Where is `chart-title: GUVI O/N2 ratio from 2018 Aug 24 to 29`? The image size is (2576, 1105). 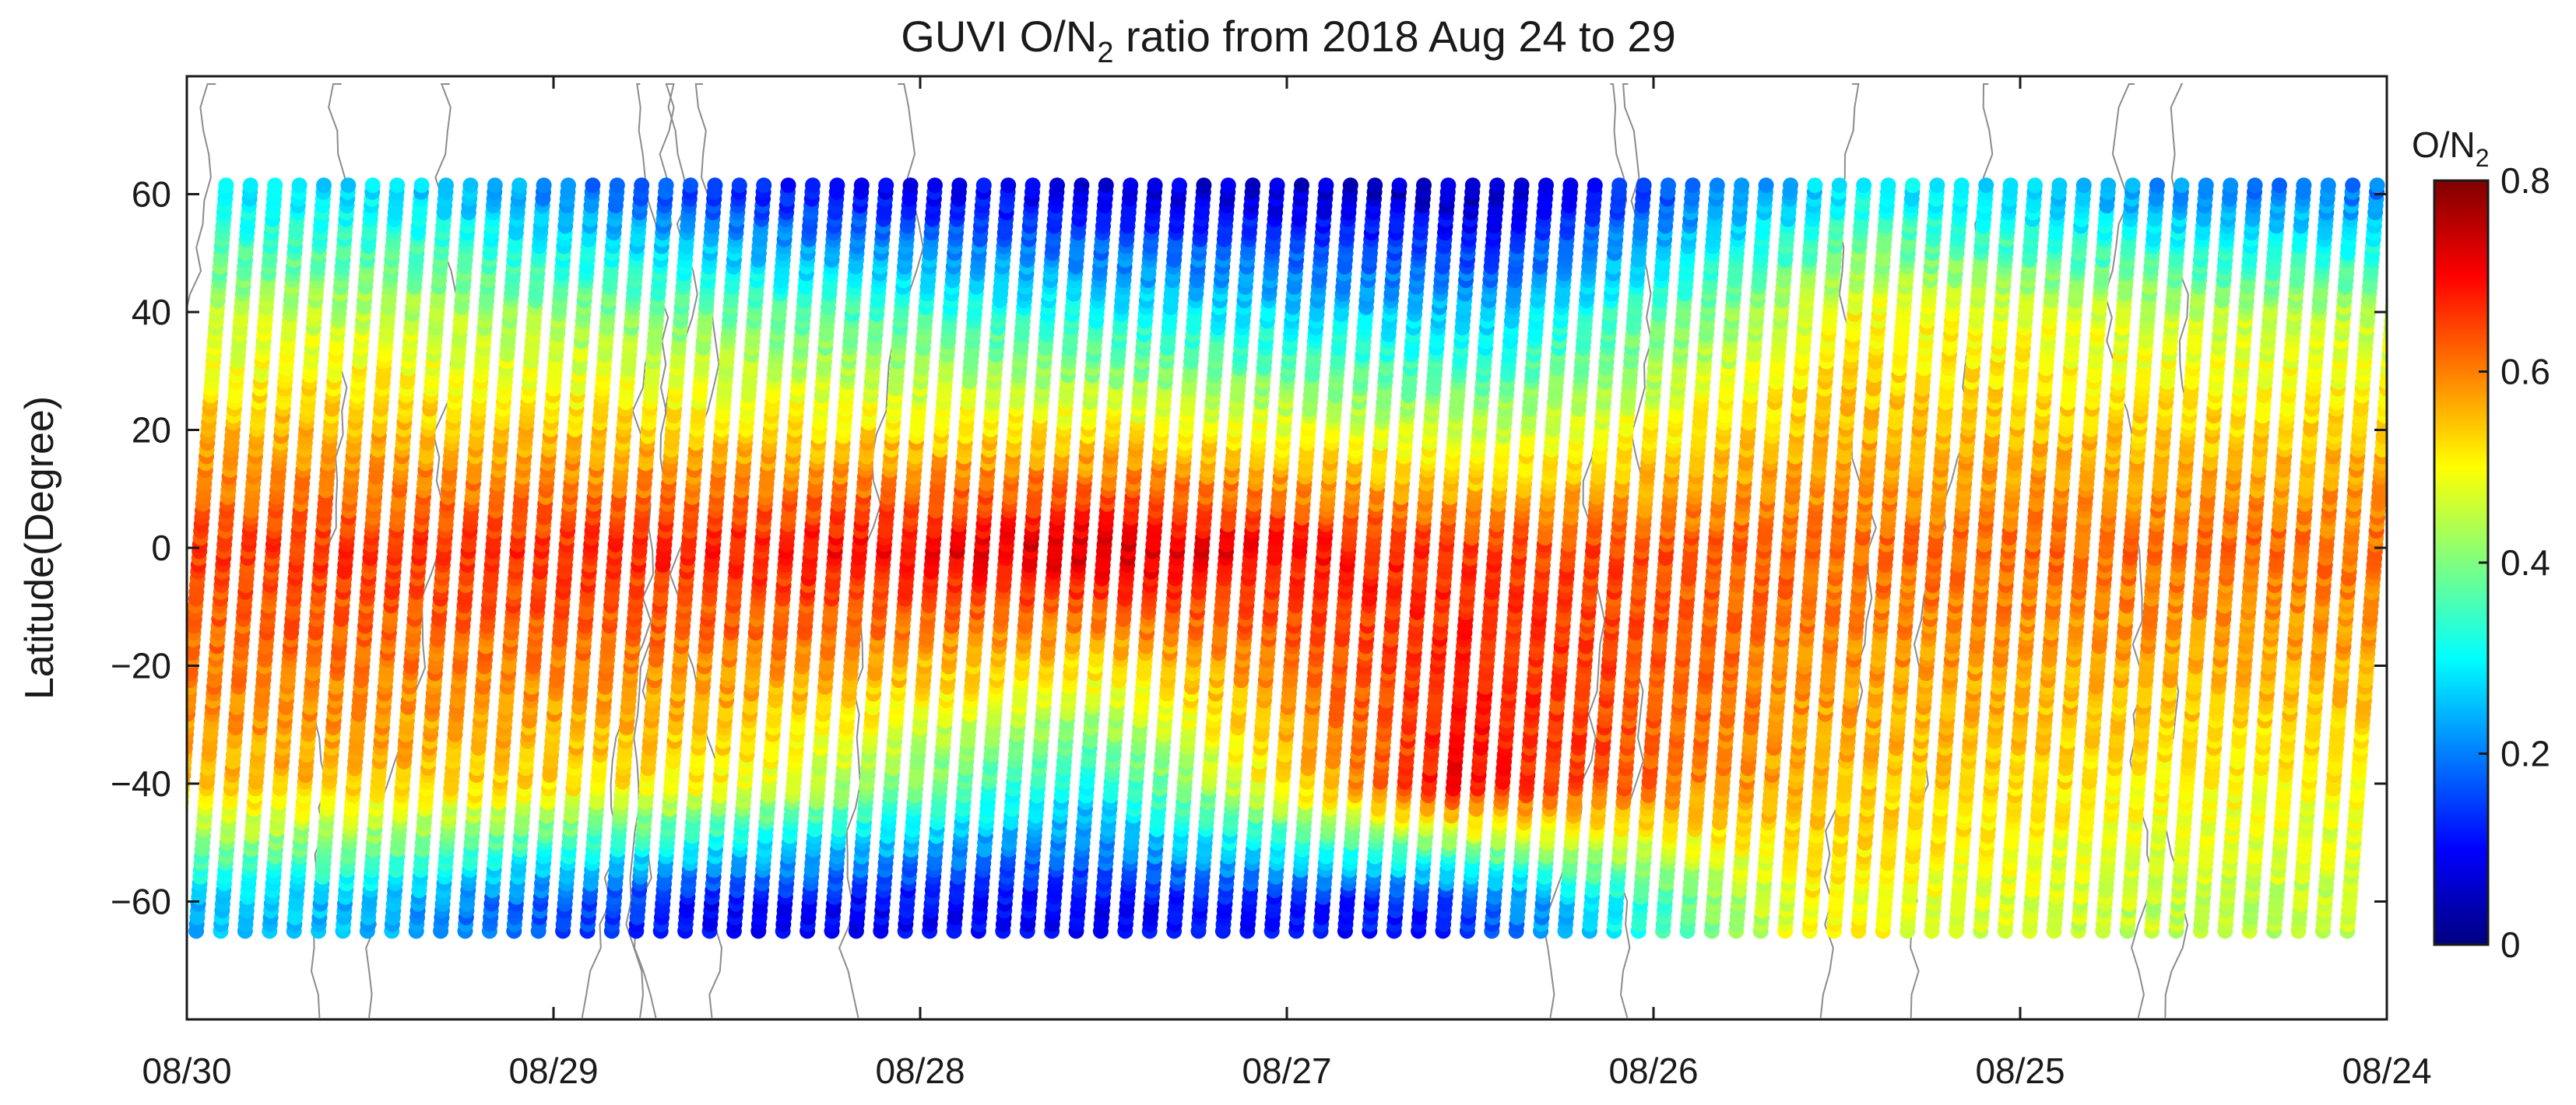 chart-title: GUVI O/N2 ratio from 2018 Aug 24 to 29 is located at coordinates (1288, 40).